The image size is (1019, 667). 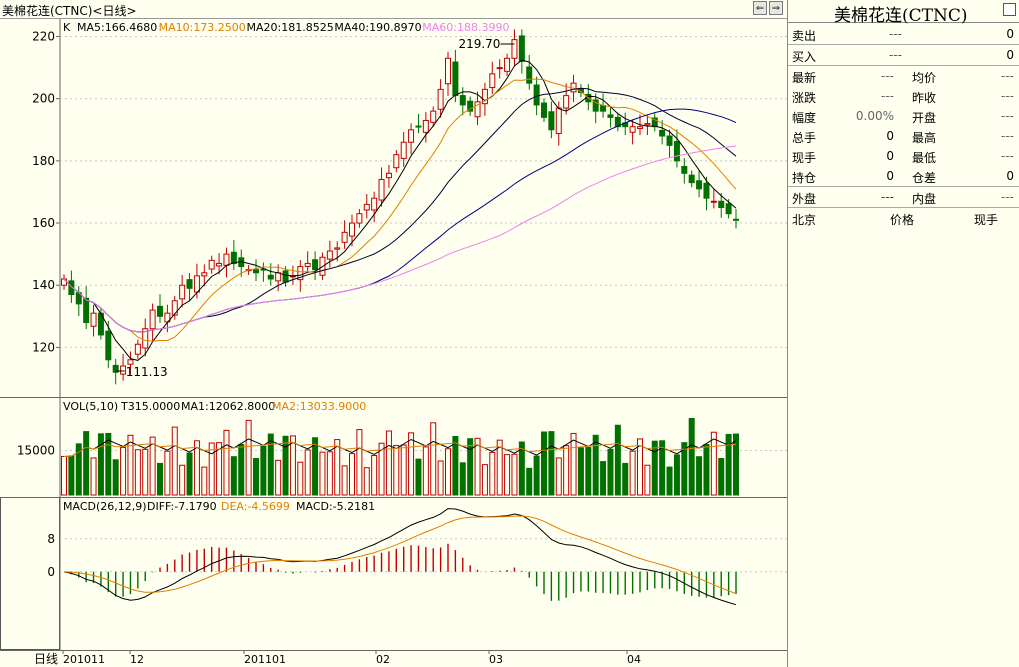 What do you see at coordinates (903, 176) in the screenshot?
I see `quote-grid-row: 持仓 0 仓差 0` at bounding box center [903, 176].